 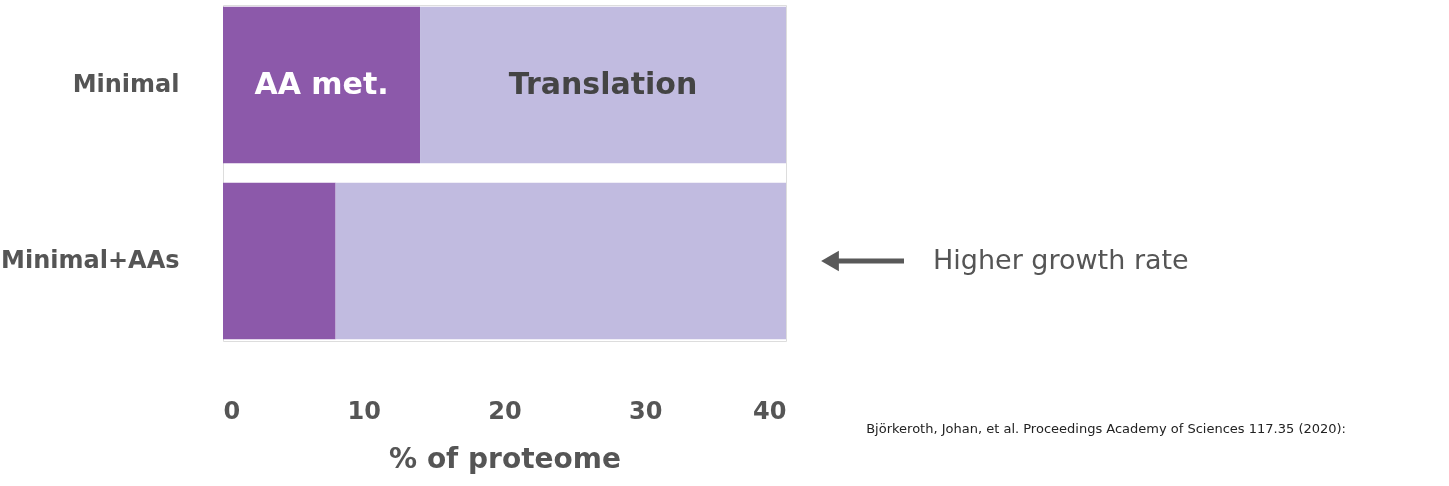 I want to click on x-tick-label: 40, so click(x=770, y=410).